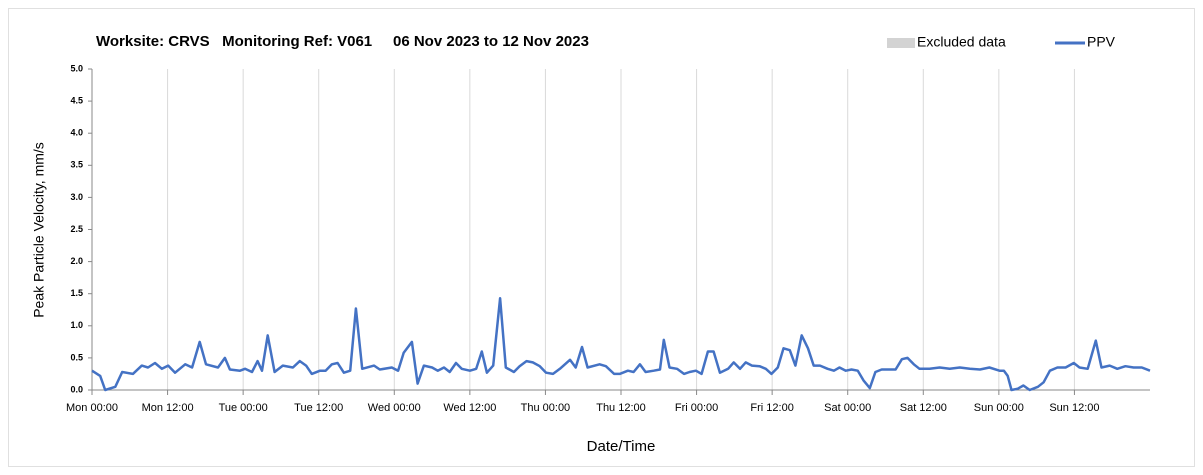  Describe the element at coordinates (76, 197) in the screenshot. I see `y-tick-label: 3.0` at that location.